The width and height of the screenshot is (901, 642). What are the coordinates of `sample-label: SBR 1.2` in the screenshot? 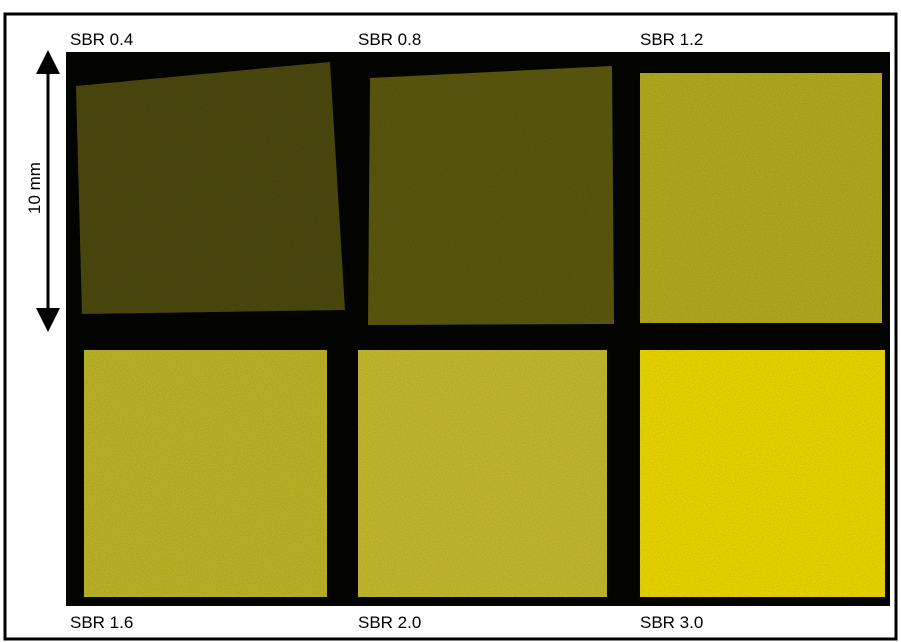 It's located at (671, 39).